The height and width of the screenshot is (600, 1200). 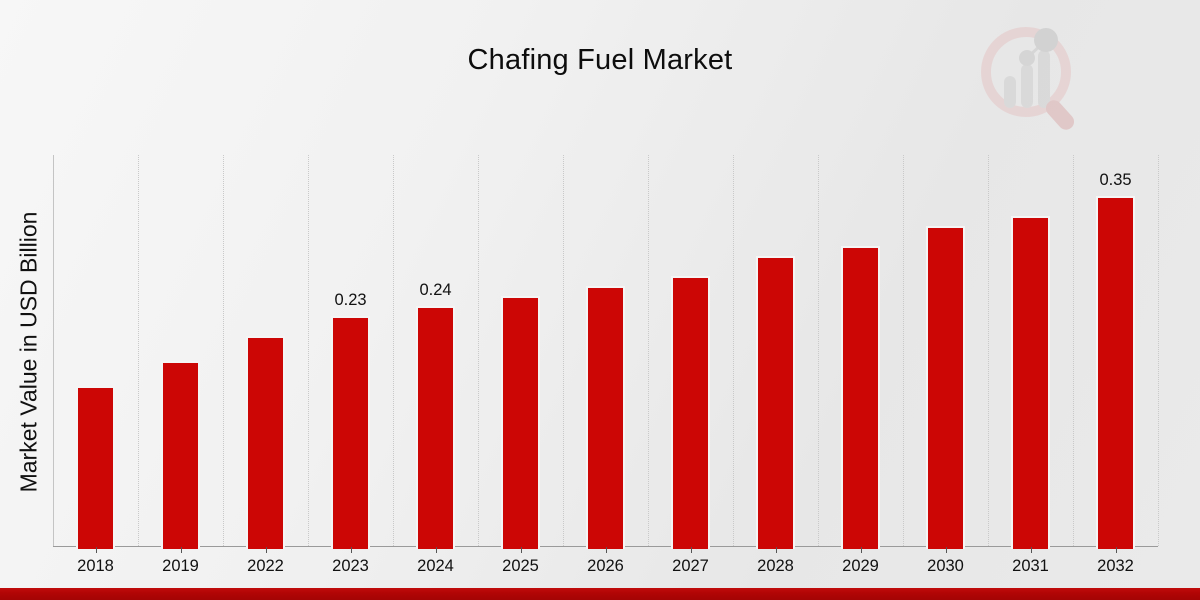 What do you see at coordinates (350, 300) in the screenshot?
I see `bar-value-label-2023: 0.23` at bounding box center [350, 300].